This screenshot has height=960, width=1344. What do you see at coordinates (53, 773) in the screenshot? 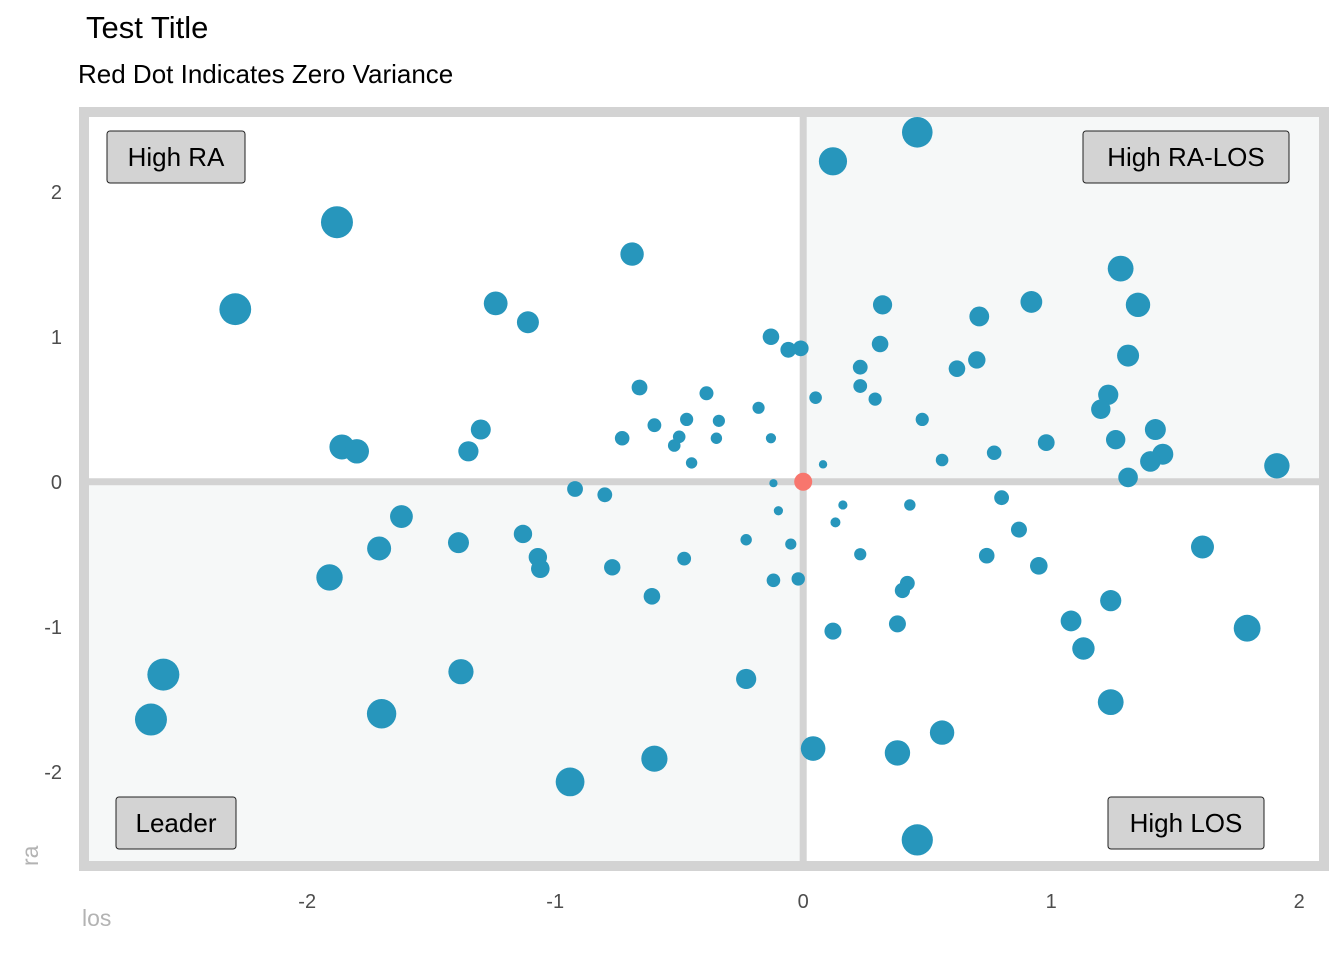
I see `y-tick-label: -2` at bounding box center [53, 773].